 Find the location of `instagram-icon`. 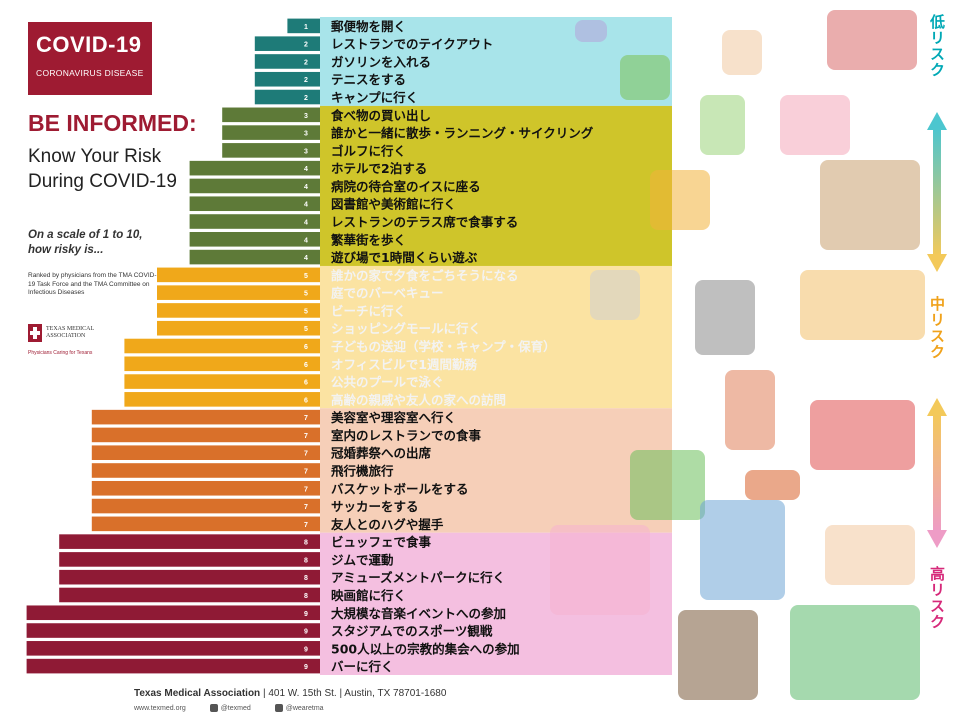

instagram-icon is located at coordinates (278, 708).